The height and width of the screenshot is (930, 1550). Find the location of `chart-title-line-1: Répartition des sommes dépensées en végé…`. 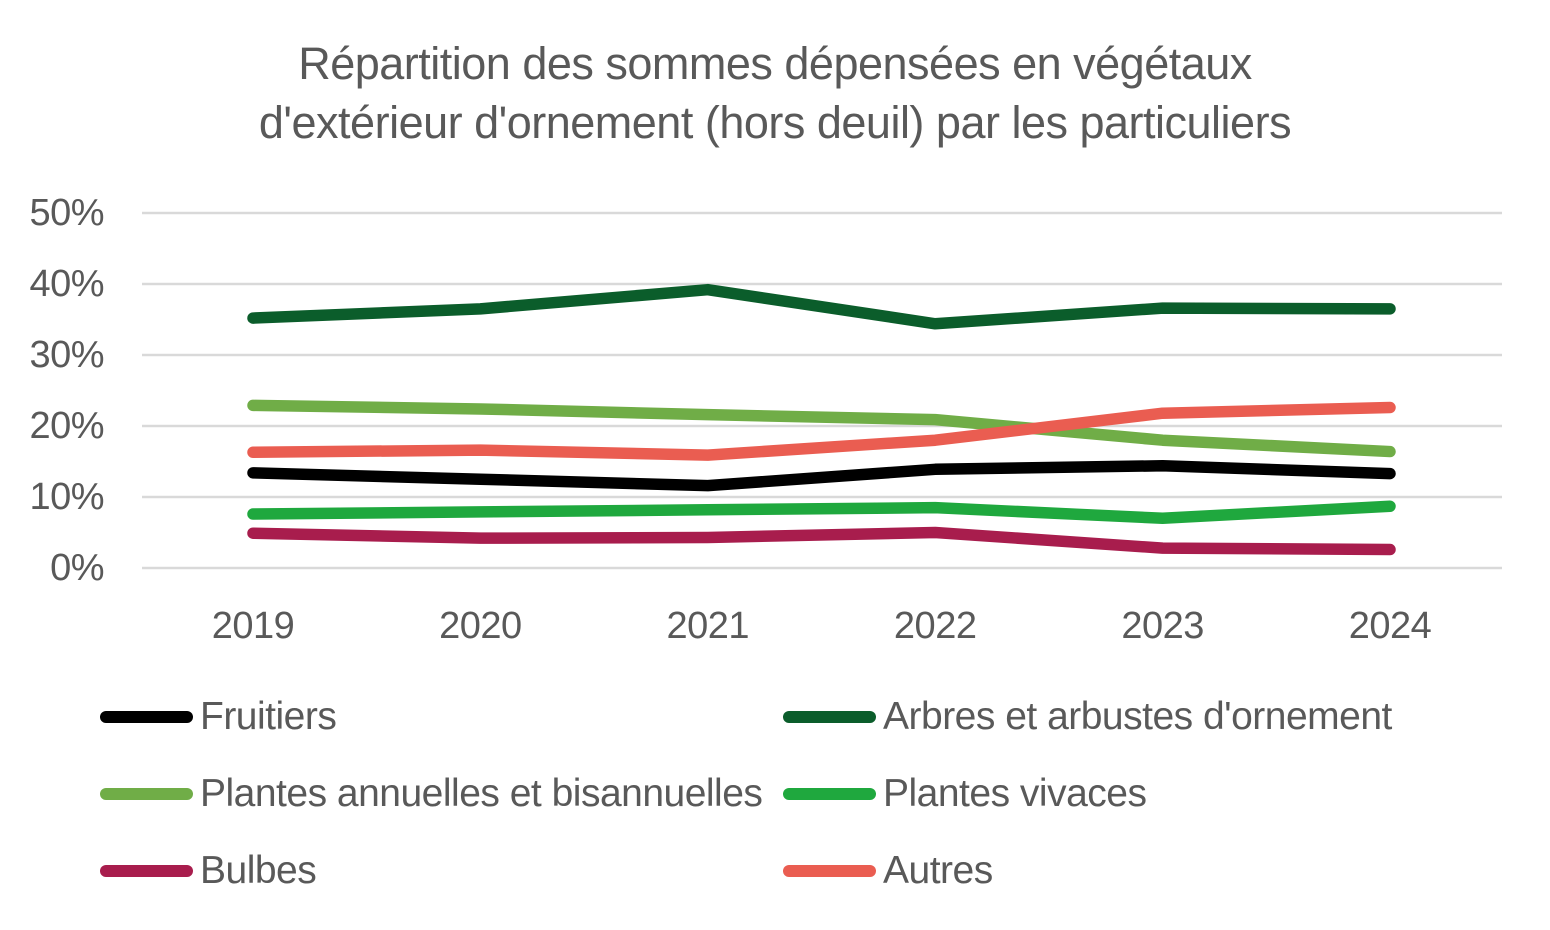

chart-title-line-1: Répartition des sommes dépensées en végé… is located at coordinates (775, 63).